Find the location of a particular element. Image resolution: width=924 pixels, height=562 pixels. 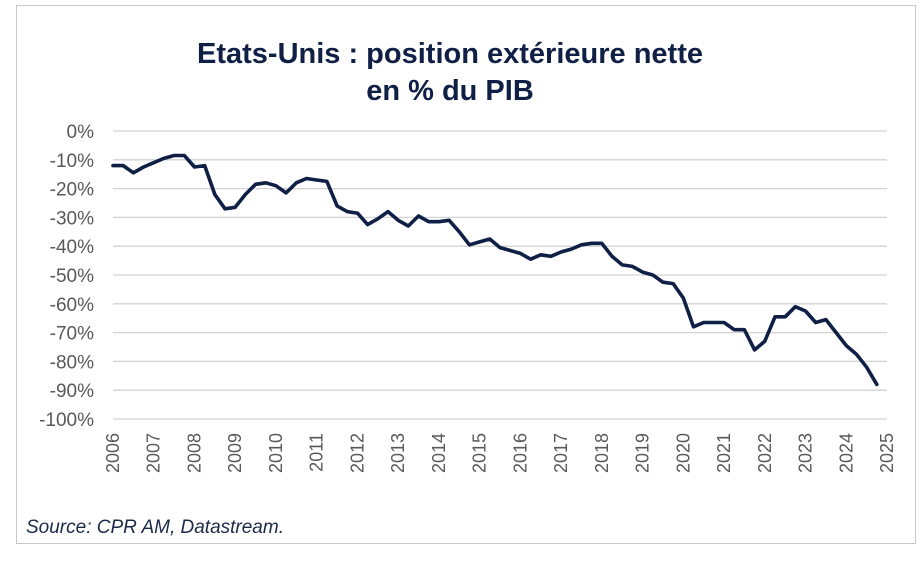

x-tick-label: 2015 is located at coordinates (480, 453).